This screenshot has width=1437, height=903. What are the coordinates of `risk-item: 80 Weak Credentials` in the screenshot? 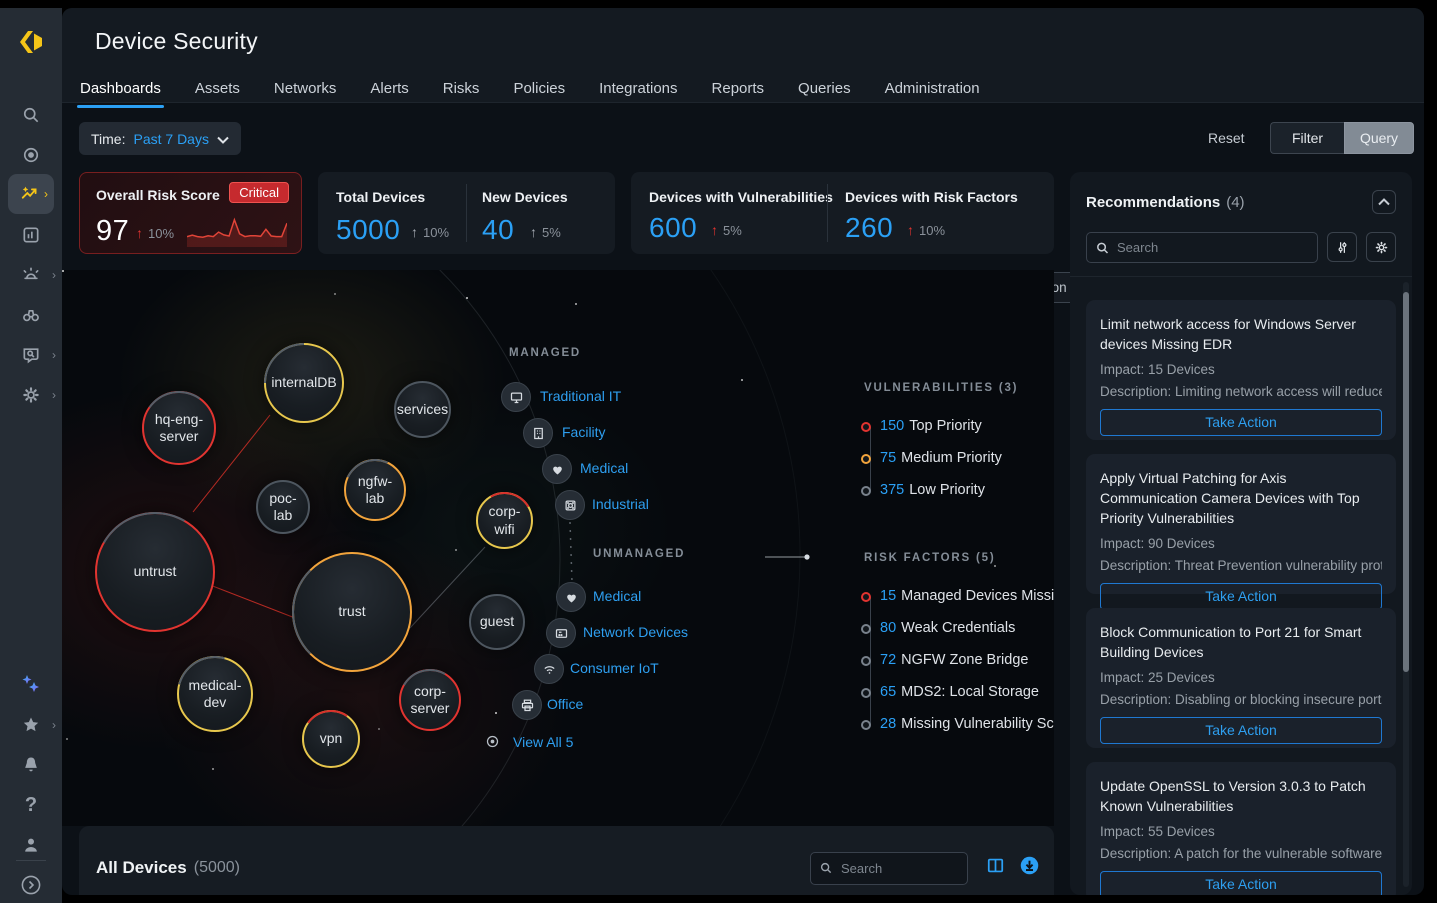 It's located at (948, 628).